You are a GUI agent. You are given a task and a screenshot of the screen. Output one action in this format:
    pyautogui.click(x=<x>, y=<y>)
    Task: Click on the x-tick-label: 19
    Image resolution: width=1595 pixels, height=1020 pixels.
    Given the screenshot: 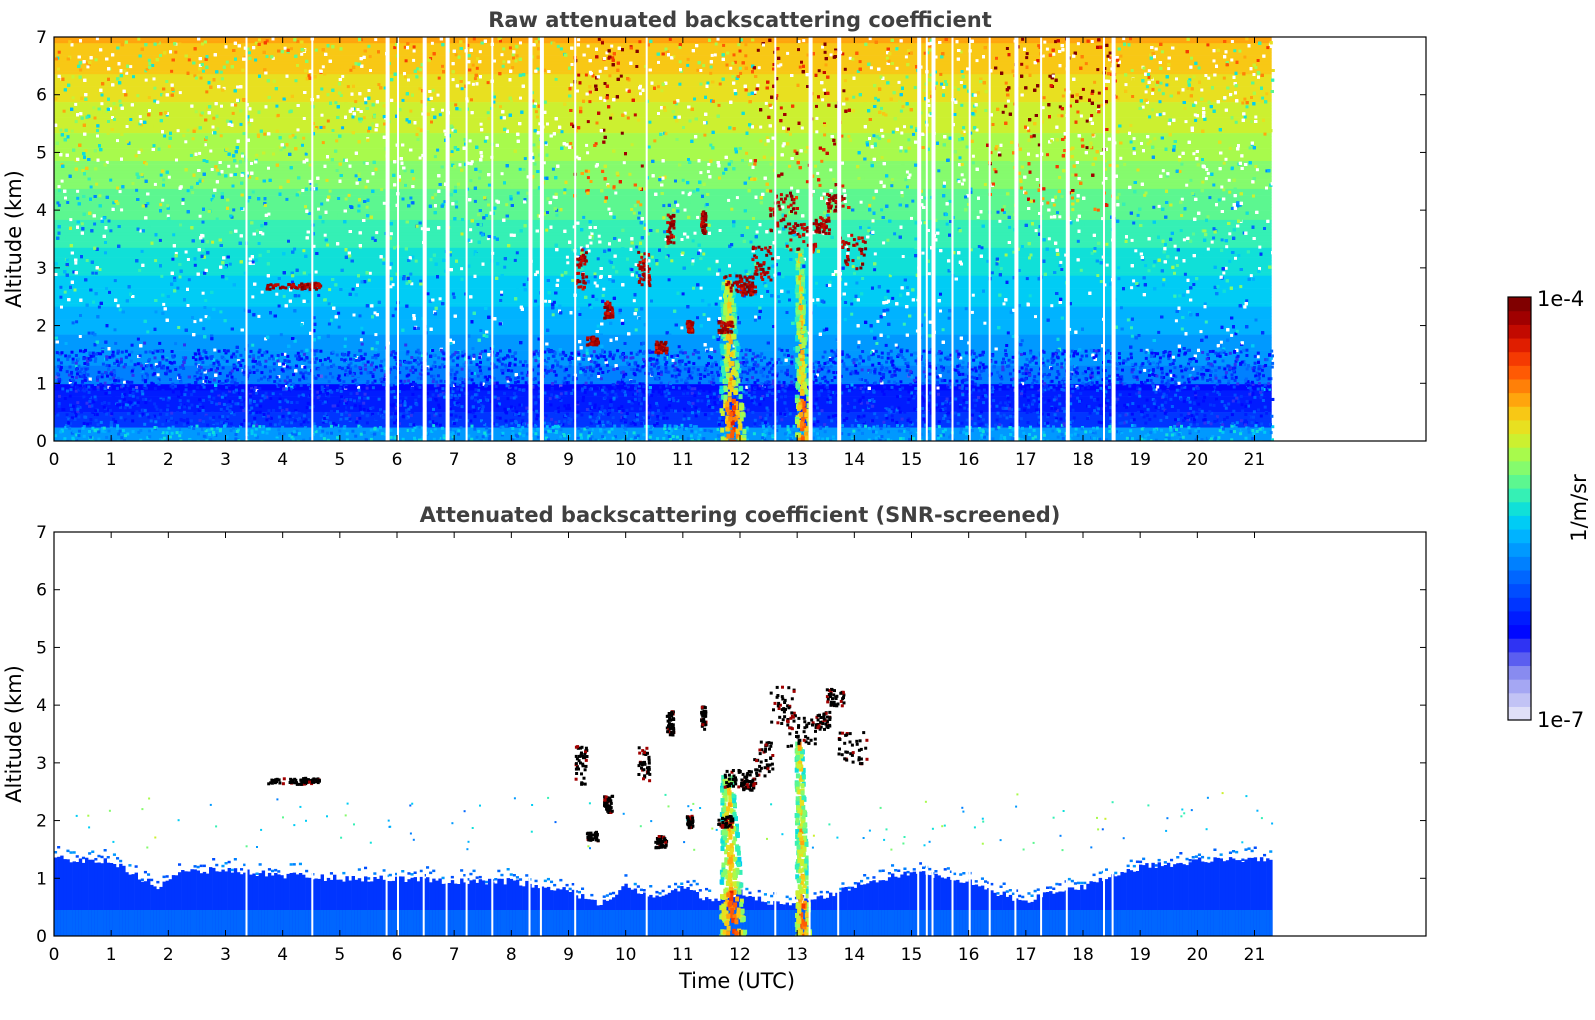 What is the action you would take?
    pyautogui.click(x=1140, y=955)
    